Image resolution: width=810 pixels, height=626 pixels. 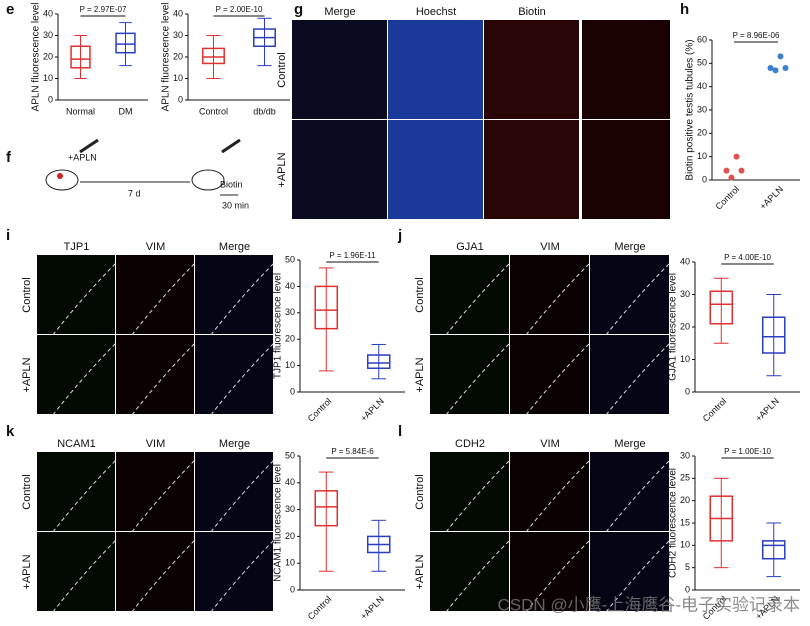 What do you see at coordinates (626, 69) in the screenshot?
I see `zoom-image` at bounding box center [626, 69].